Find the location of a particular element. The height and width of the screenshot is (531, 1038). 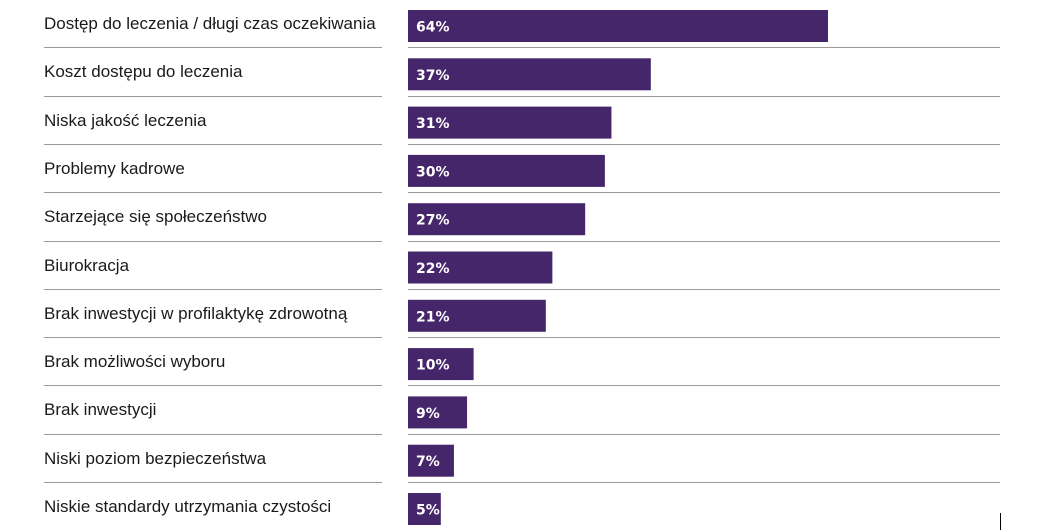

category-label: Biurokracja is located at coordinates (87, 265).